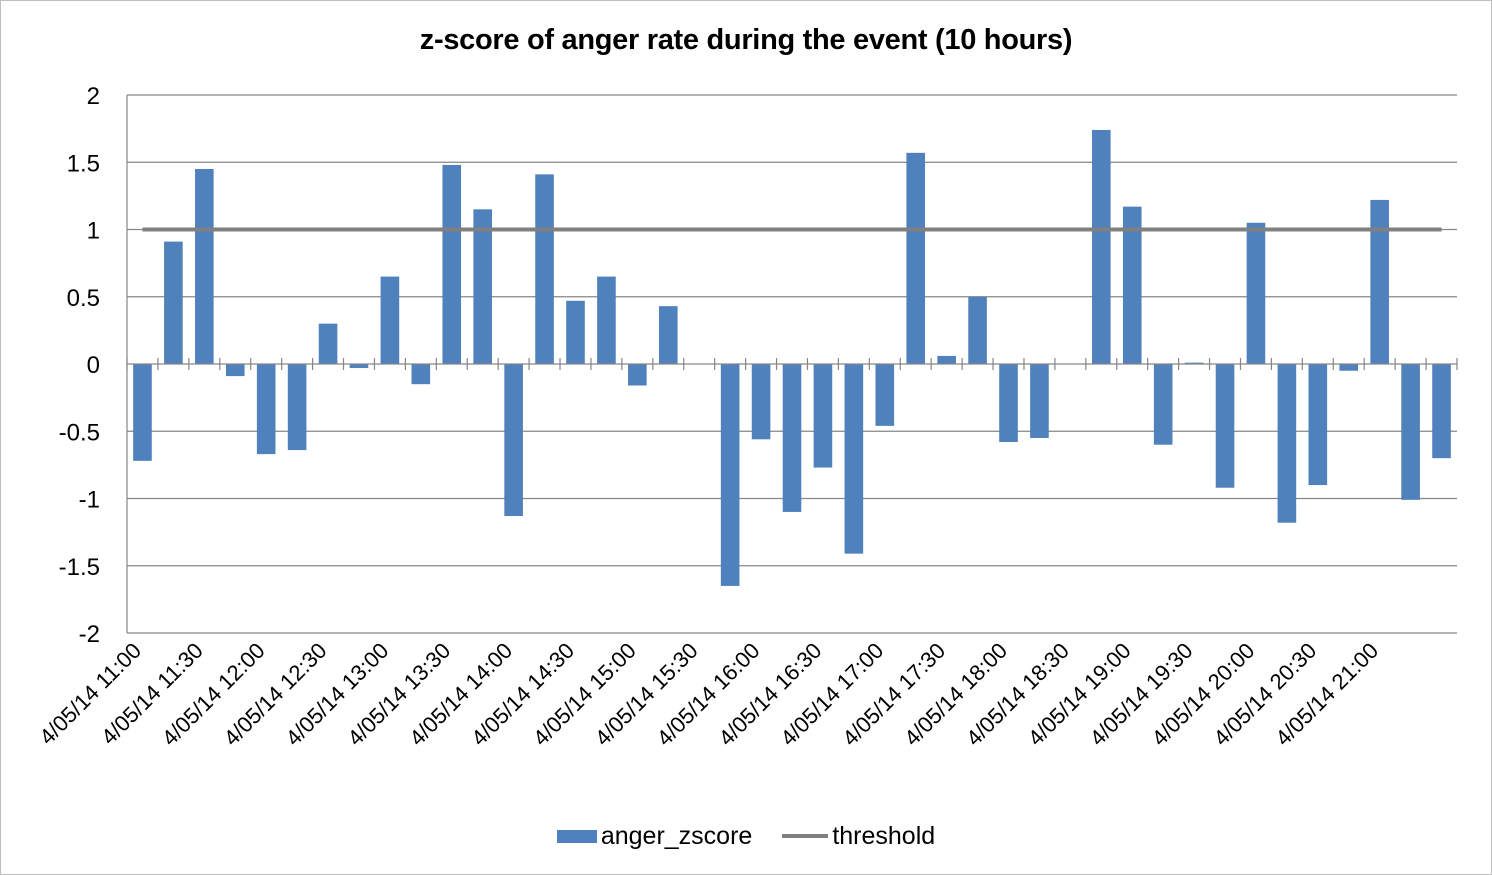  I want to click on y-tick-label: -1, so click(89, 500).